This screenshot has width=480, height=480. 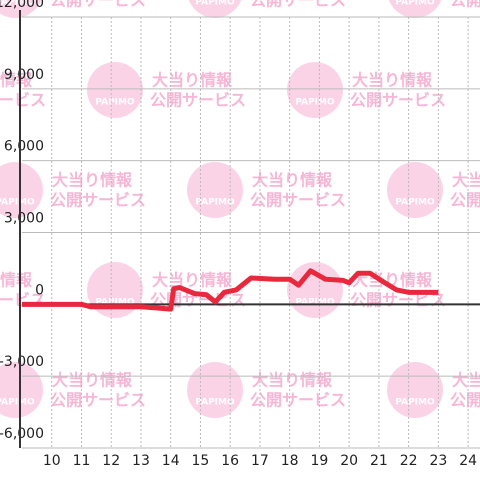 What do you see at coordinates (22, 362) in the screenshot?
I see `y-tick-label: -3,000` at bounding box center [22, 362].